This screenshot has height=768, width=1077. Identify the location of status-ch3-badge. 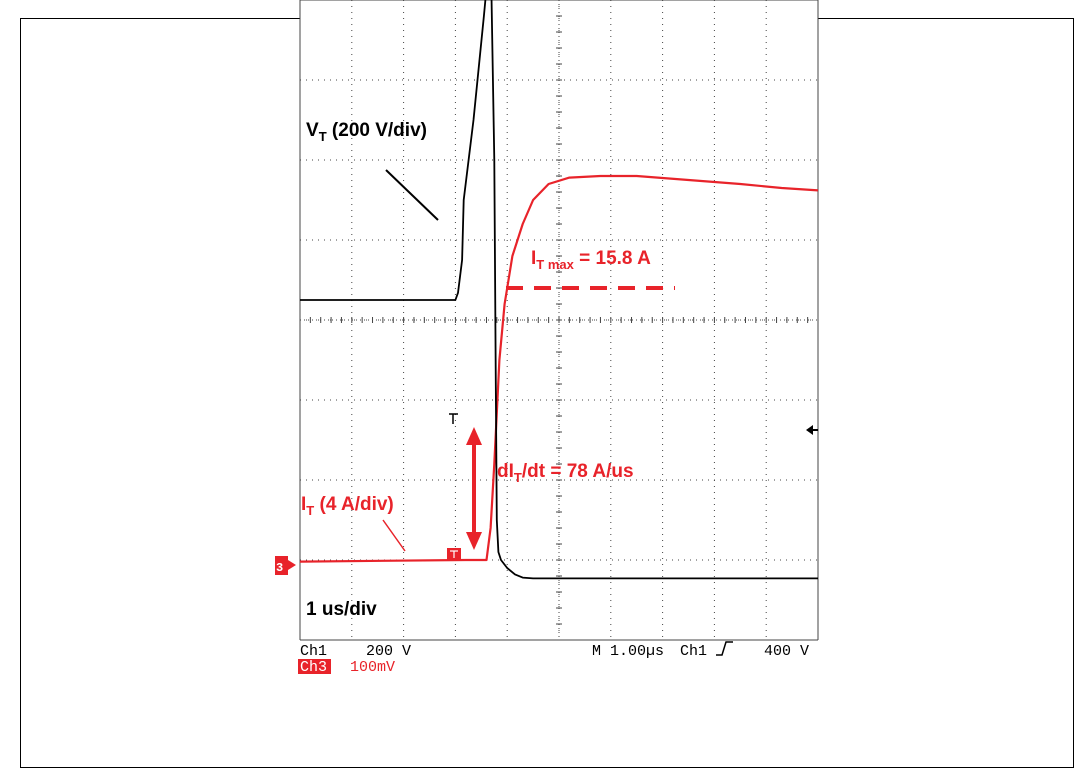
(314, 666).